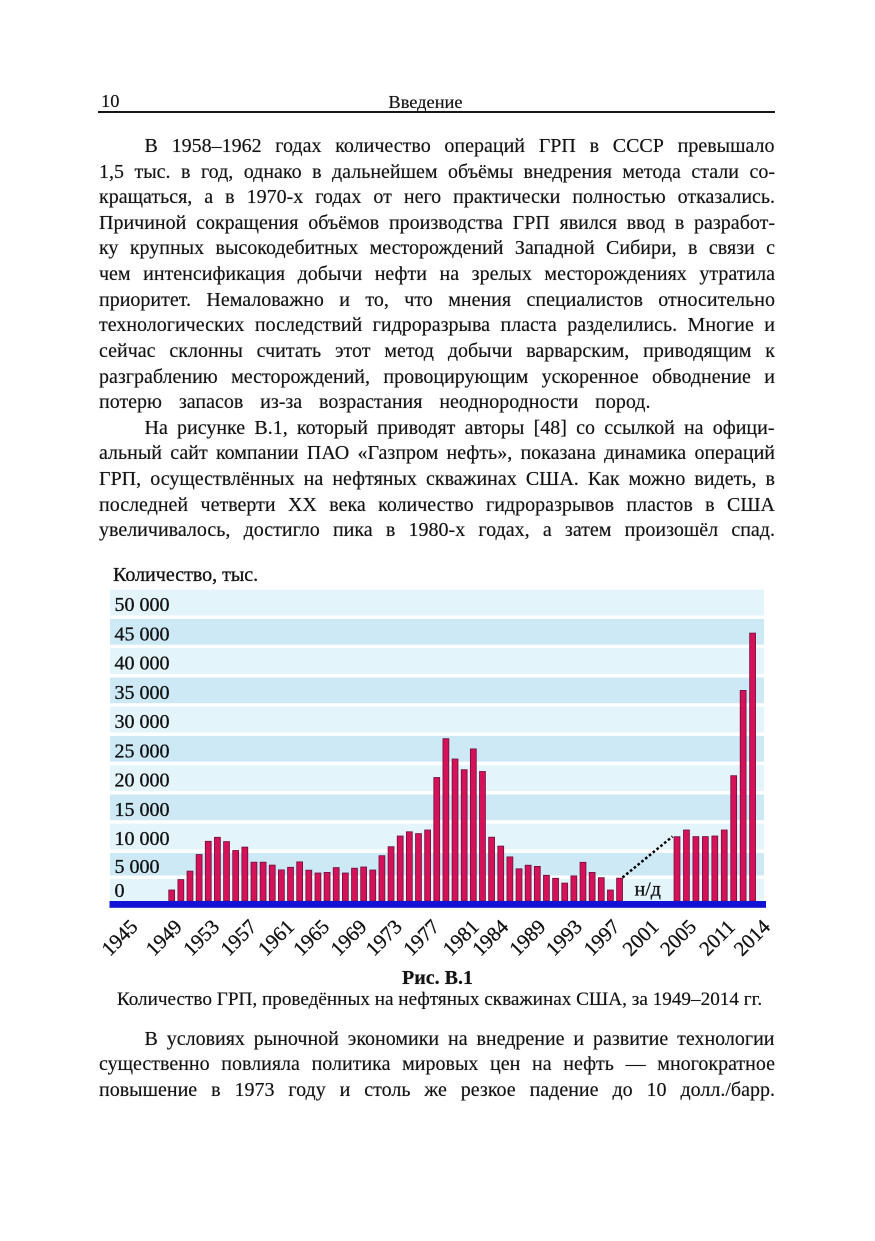 The height and width of the screenshot is (1241, 875). Describe the element at coordinates (120, 891) in the screenshot. I see `svg-text: 0` at that location.